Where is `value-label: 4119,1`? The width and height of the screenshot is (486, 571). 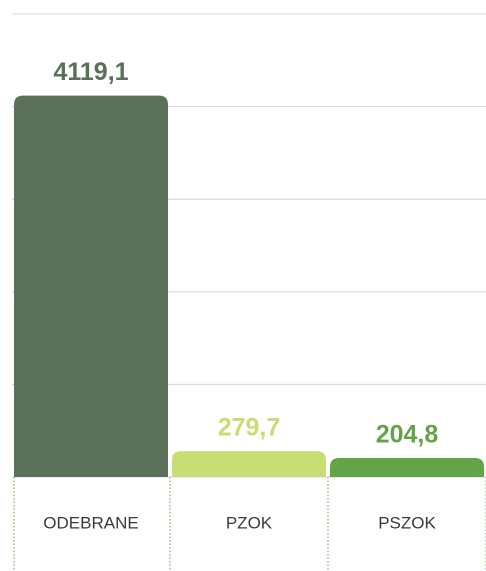 value-label: 4119,1 is located at coordinates (90, 72).